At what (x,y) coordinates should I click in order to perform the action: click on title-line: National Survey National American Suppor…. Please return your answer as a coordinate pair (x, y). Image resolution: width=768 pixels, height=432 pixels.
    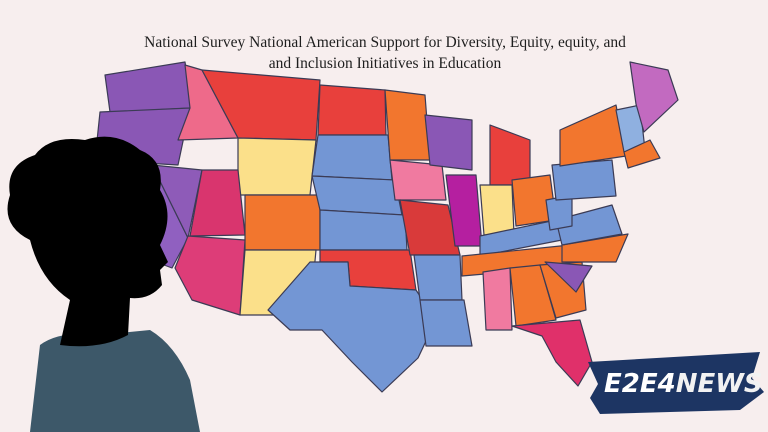
    Looking at the image, I should click on (385, 42).